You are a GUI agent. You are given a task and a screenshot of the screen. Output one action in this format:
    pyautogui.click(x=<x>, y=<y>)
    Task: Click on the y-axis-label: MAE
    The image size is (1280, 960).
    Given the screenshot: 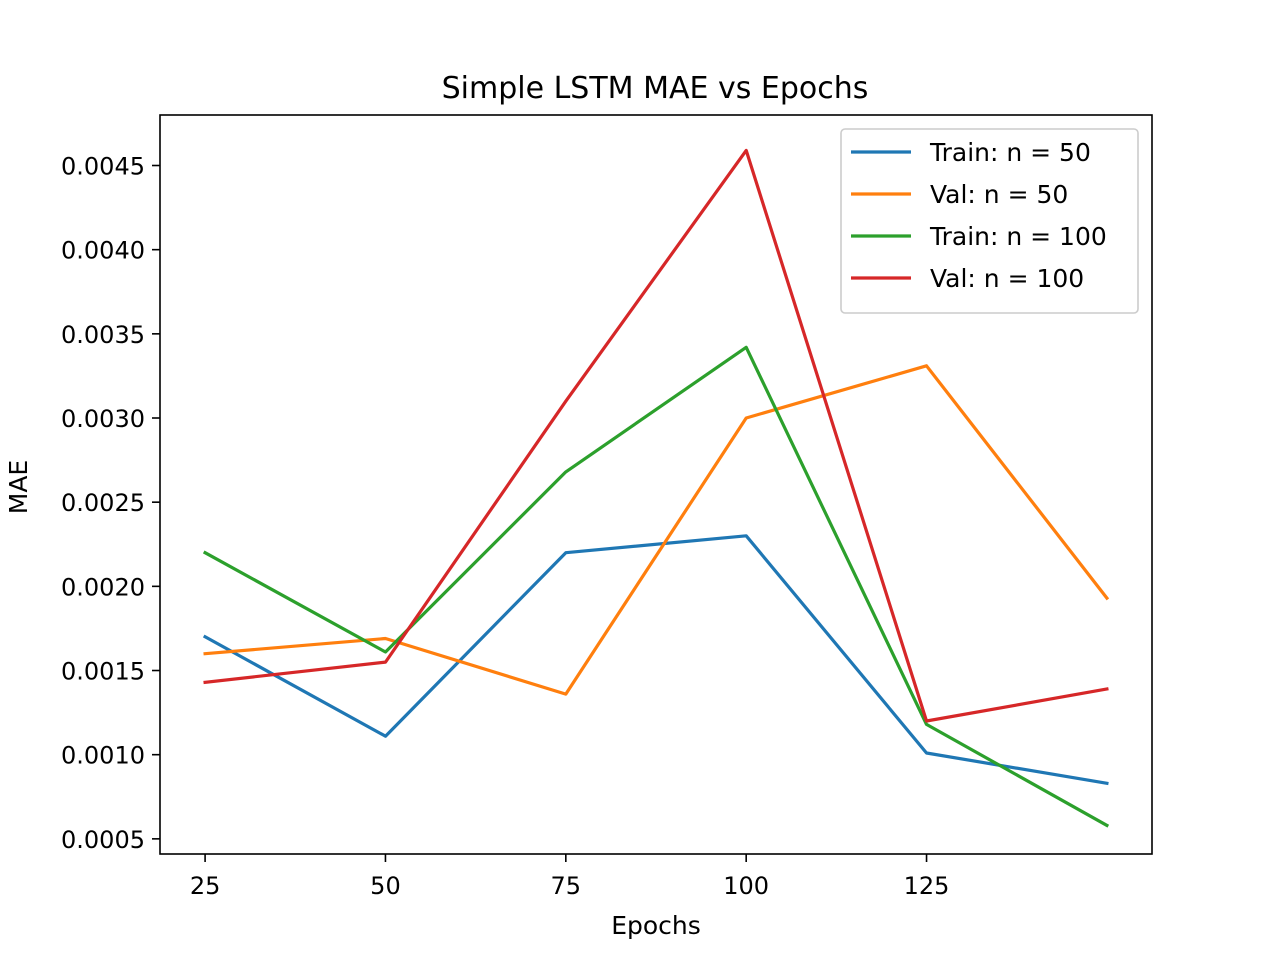 What is the action you would take?
    pyautogui.click(x=18, y=487)
    